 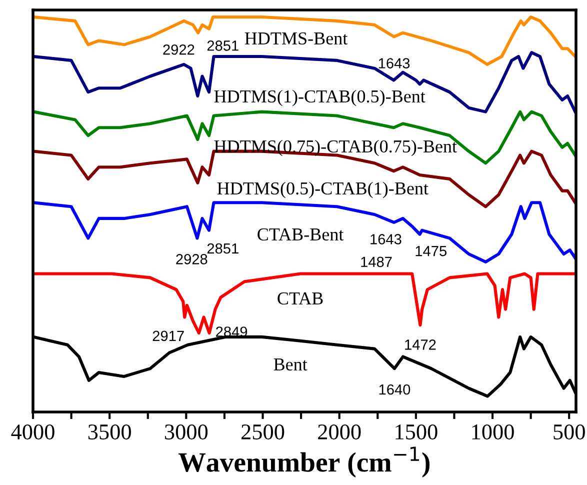 I want to click on annotation: 2928, so click(x=192, y=259).